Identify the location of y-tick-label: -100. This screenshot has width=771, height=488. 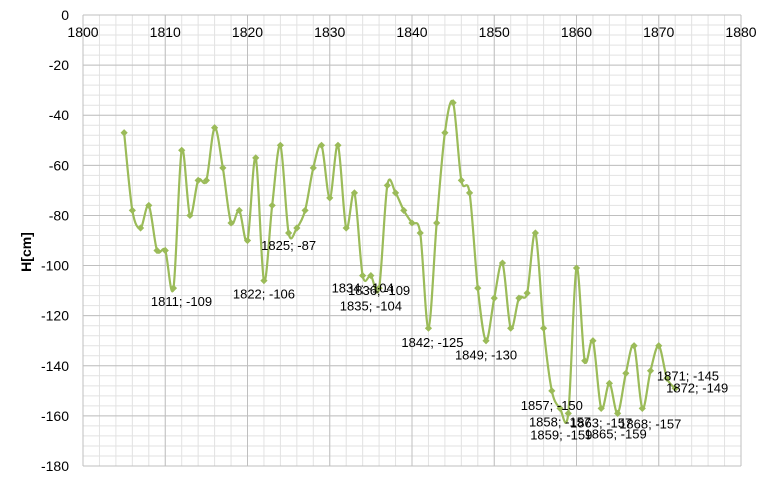
(55, 266).